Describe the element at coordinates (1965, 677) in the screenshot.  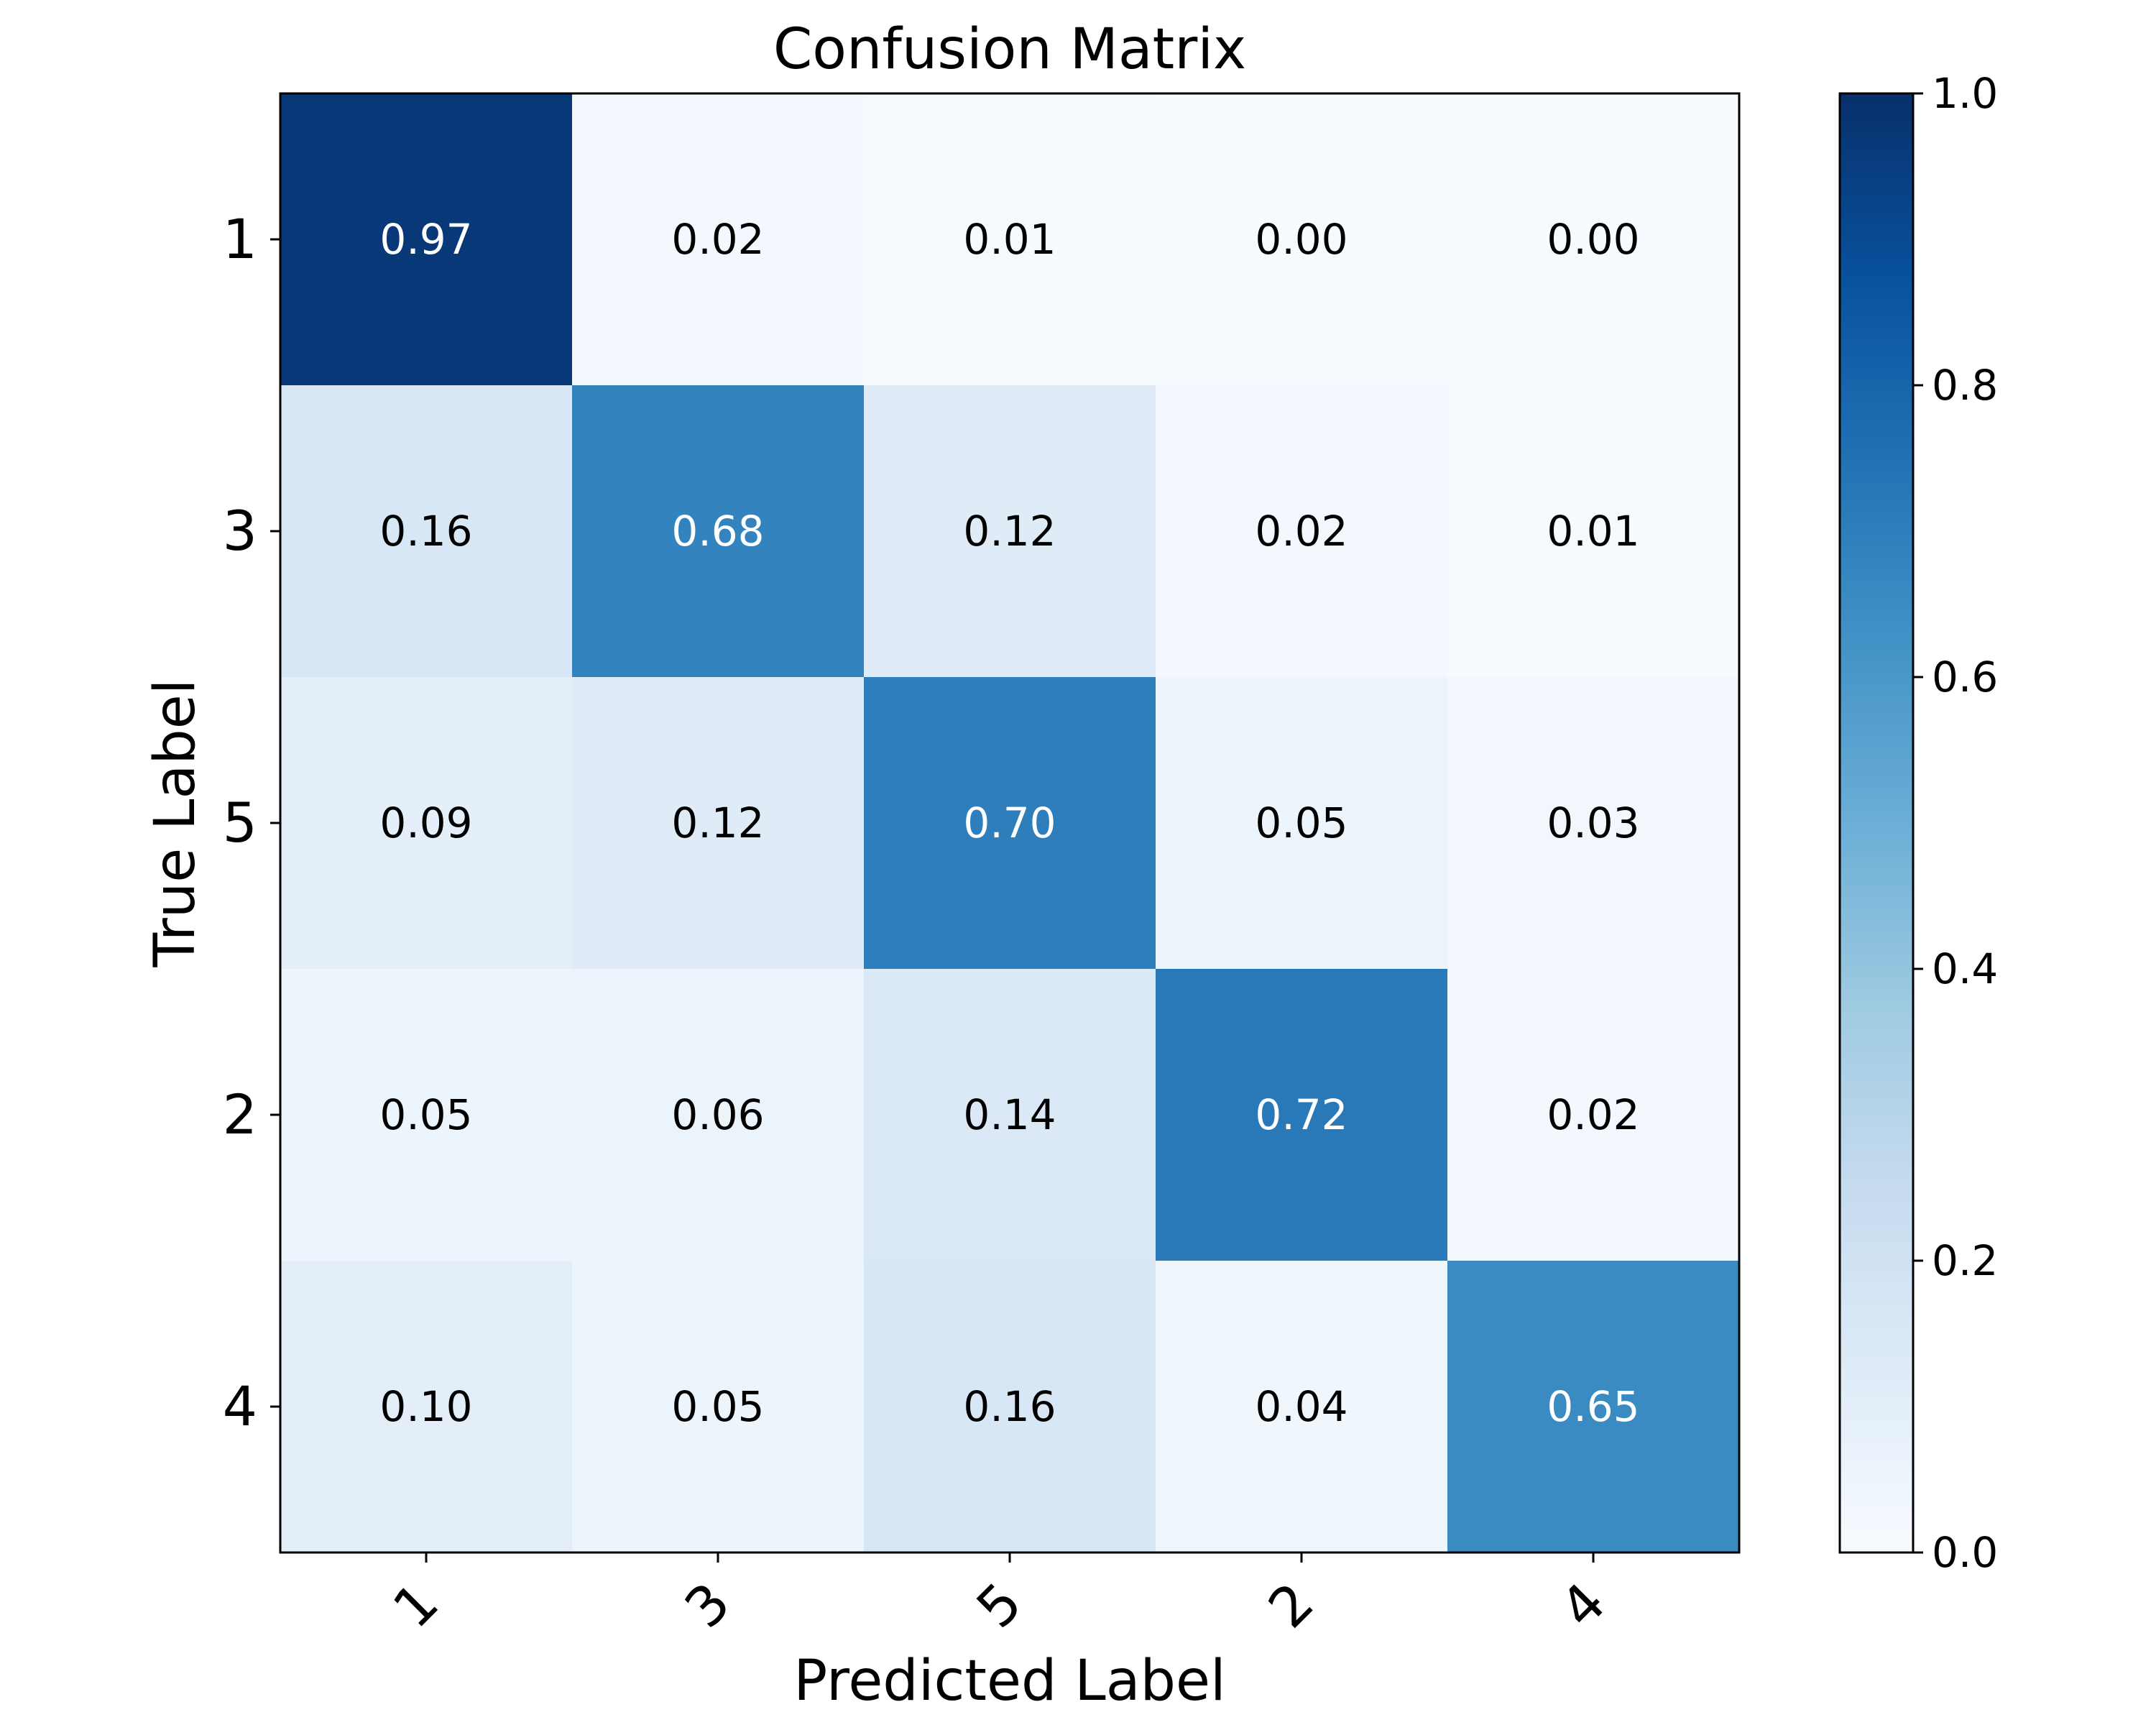
I see `colorbar-tick-label: 0.6` at that location.